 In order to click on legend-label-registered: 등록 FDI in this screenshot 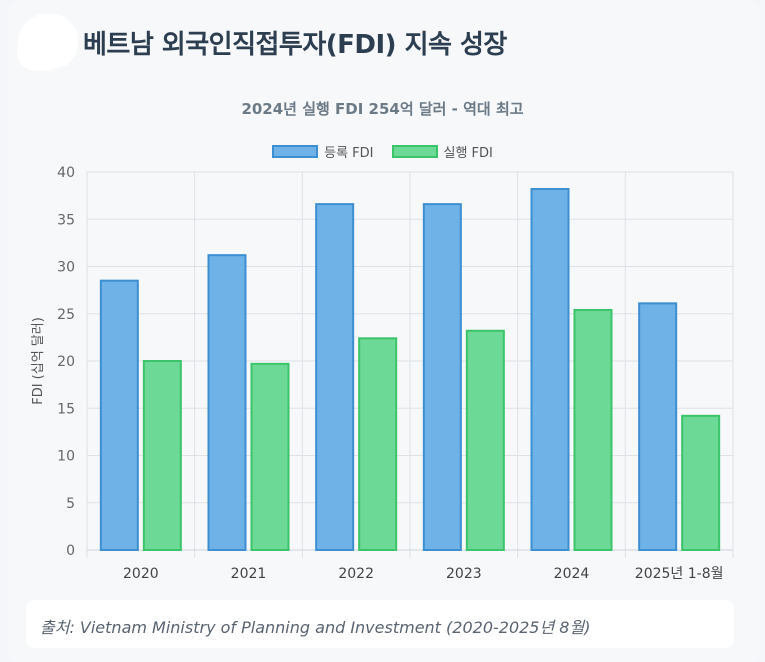, I will do `click(349, 153)`.